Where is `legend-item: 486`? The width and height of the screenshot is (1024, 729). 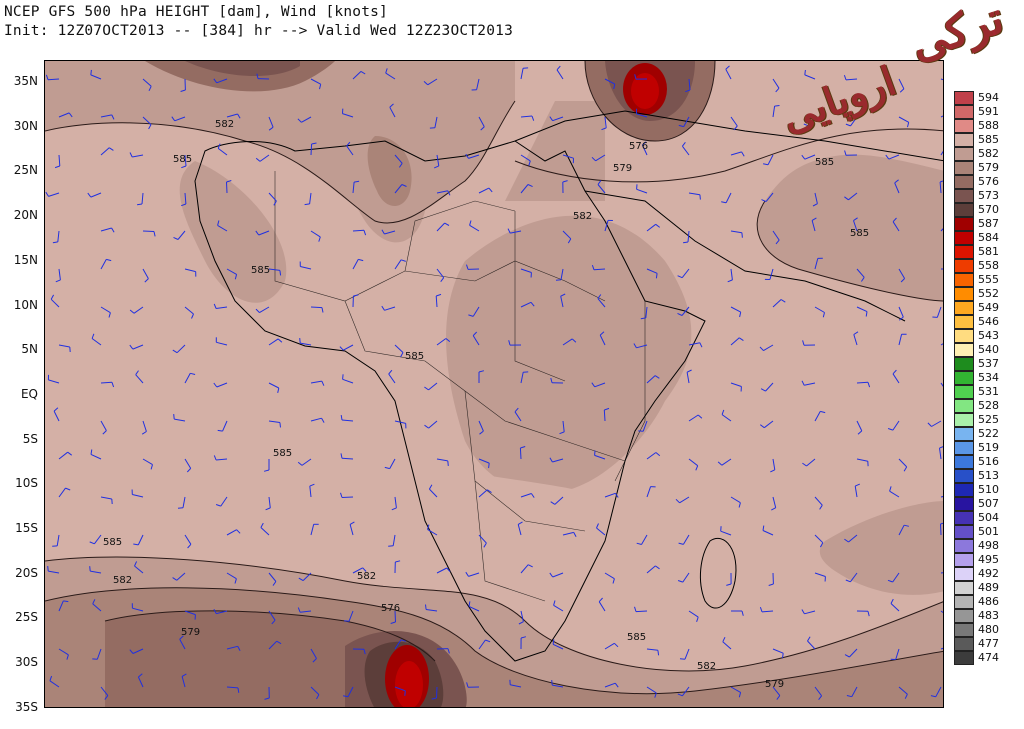 legend-item: 486 is located at coordinates (976, 602).